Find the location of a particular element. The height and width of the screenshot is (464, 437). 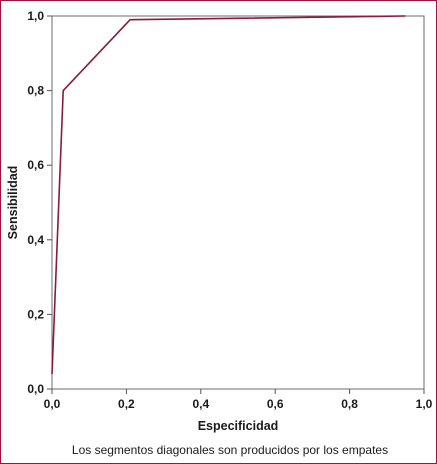

y-tick-label: 0,0 is located at coordinates (35, 389).